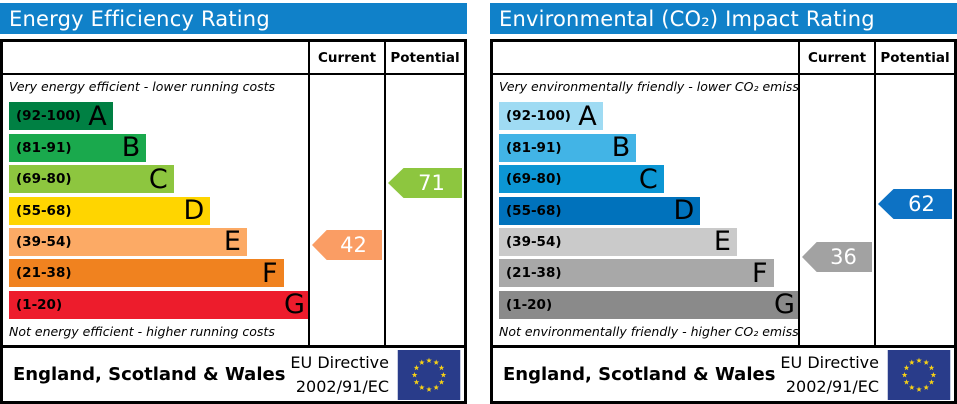  I want to click on current-column: 36, so click(836, 210).